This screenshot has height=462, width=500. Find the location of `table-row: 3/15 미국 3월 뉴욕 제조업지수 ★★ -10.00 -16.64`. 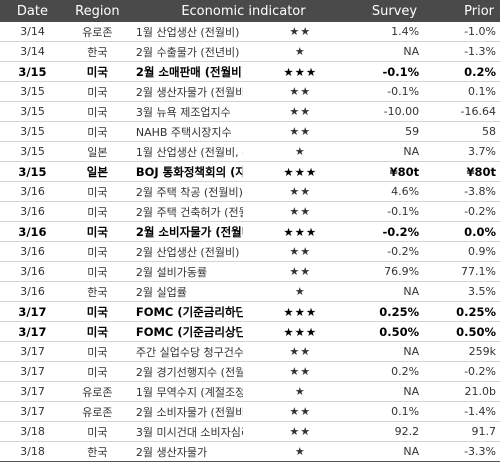

table-row: 3/15 미국 3월 뉴욕 제조업지수 ★★ -10.00 -16.64 is located at coordinates (250, 111).